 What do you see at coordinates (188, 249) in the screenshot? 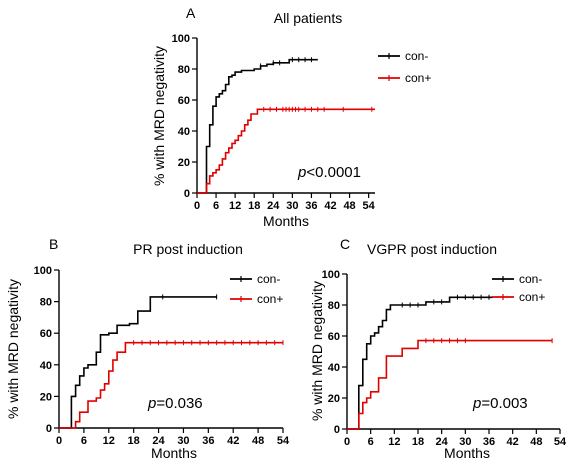
I see `panel-title: PR post induction` at bounding box center [188, 249].